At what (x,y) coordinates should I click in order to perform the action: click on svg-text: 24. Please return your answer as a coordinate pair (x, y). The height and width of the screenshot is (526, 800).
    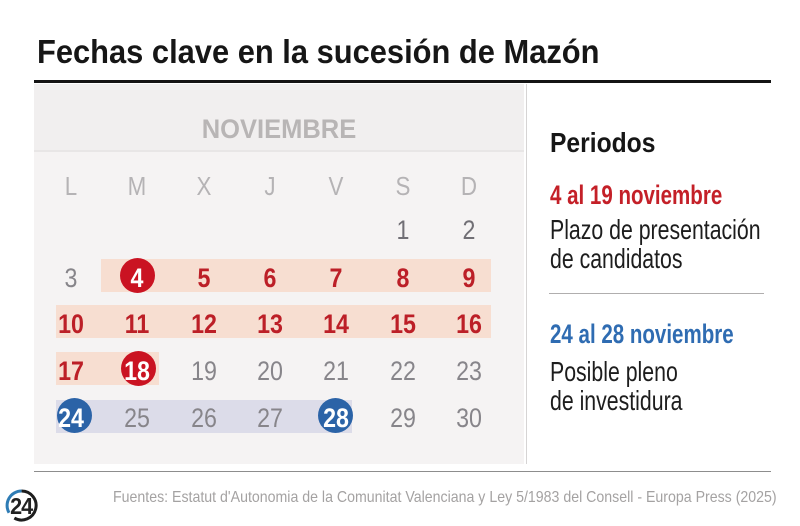
    Looking at the image, I should click on (22, 506).